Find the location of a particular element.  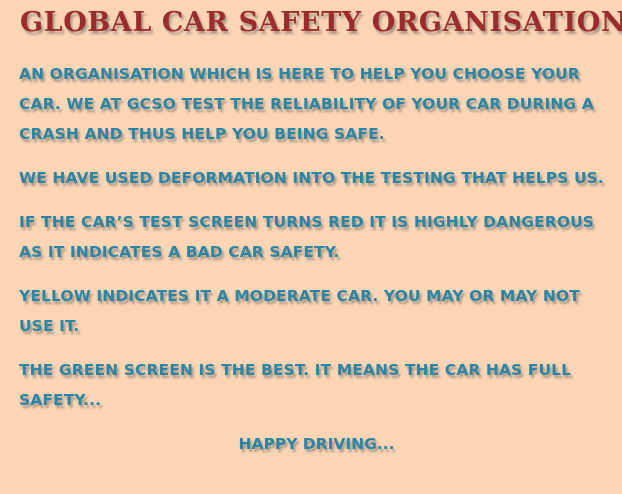

page-title: GLOBAL CAR SAFETY ORGANISATION is located at coordinates (321, 22).